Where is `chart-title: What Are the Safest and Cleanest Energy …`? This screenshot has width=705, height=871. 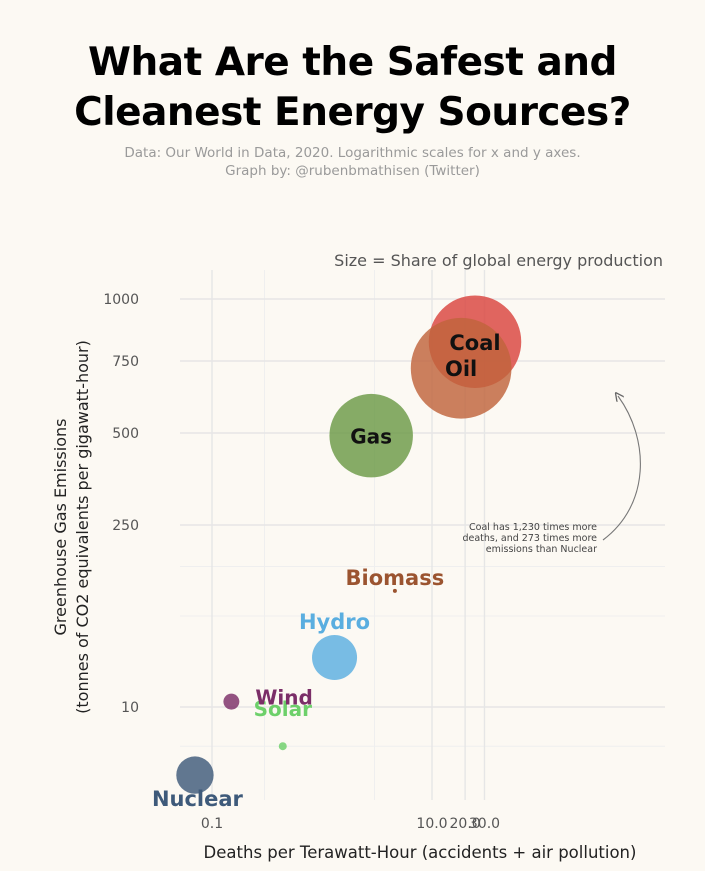
chart-title: What Are the Safest and Cleanest Energy … is located at coordinates (352, 88).